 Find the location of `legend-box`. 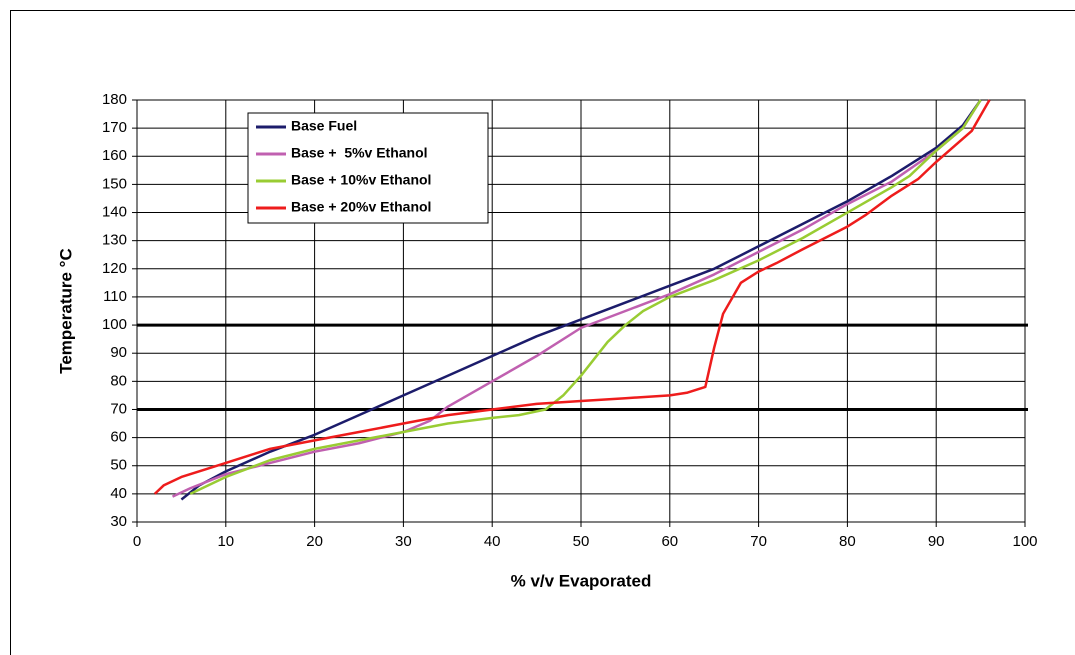

legend-box is located at coordinates (368, 168).